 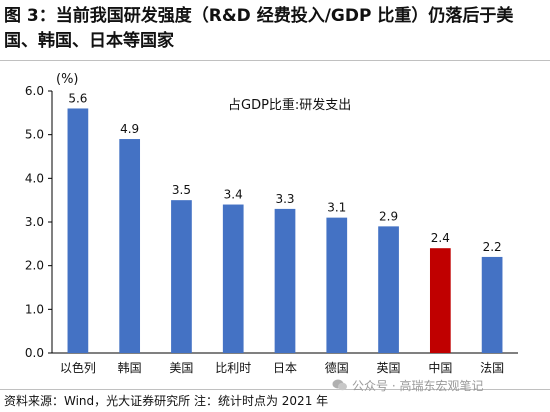 What do you see at coordinates (34, 309) in the screenshot?
I see `y-tick-label: 1.0` at bounding box center [34, 309].